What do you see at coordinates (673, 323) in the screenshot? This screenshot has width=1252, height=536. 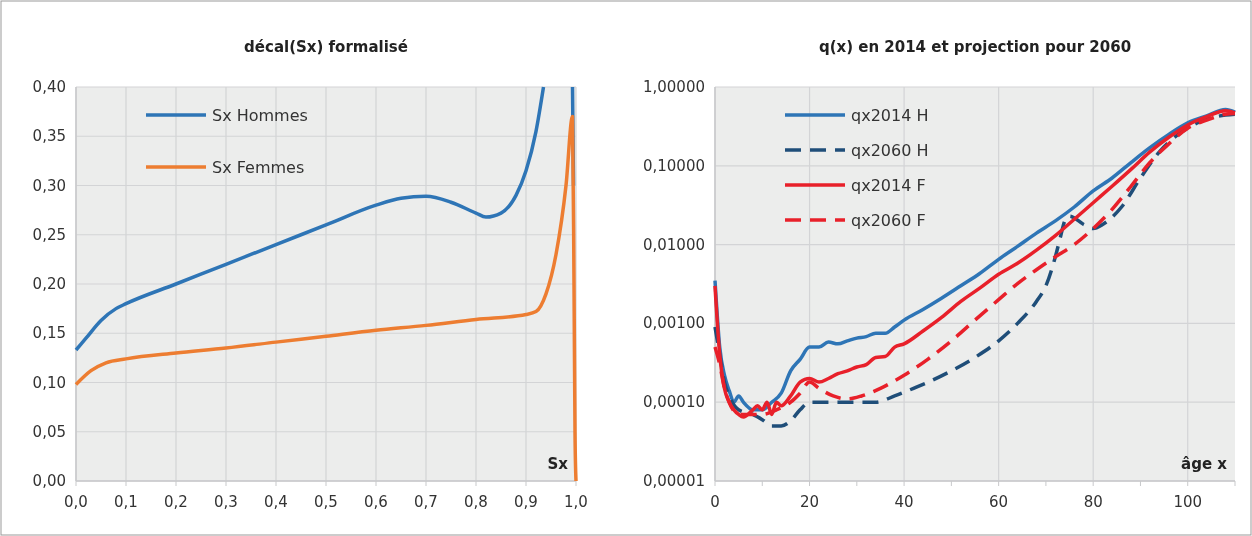 I see `y-tick-label: 0,00100` at bounding box center [673, 323].